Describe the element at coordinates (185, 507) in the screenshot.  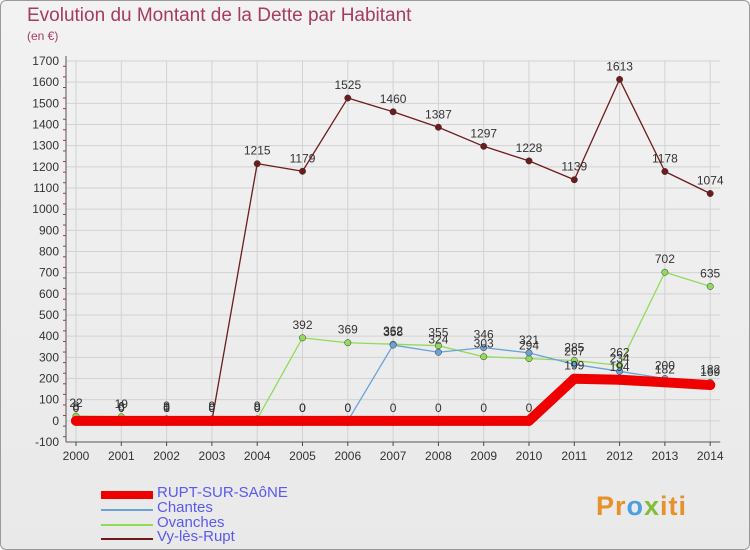
I see `legend-label-chantes: Chantes` at that location.